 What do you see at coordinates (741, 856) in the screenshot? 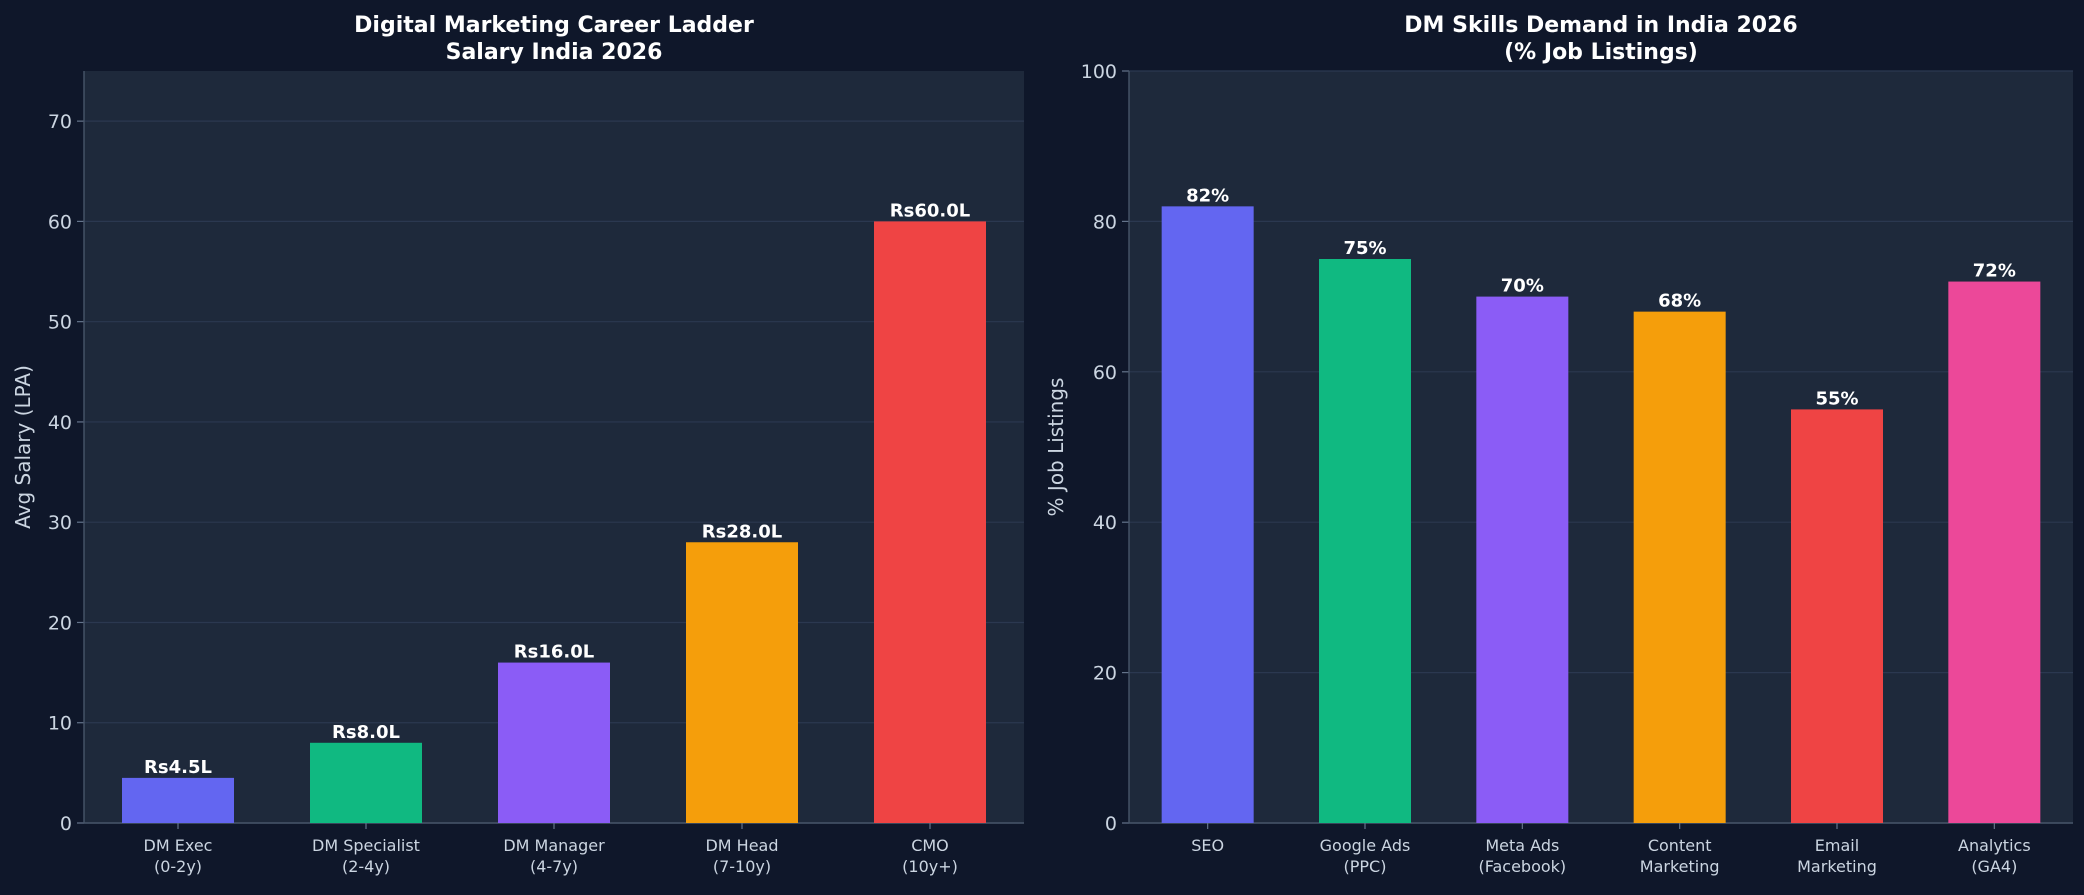
I see `x-tick-label: DM Head (7-10y)` at bounding box center [741, 856].